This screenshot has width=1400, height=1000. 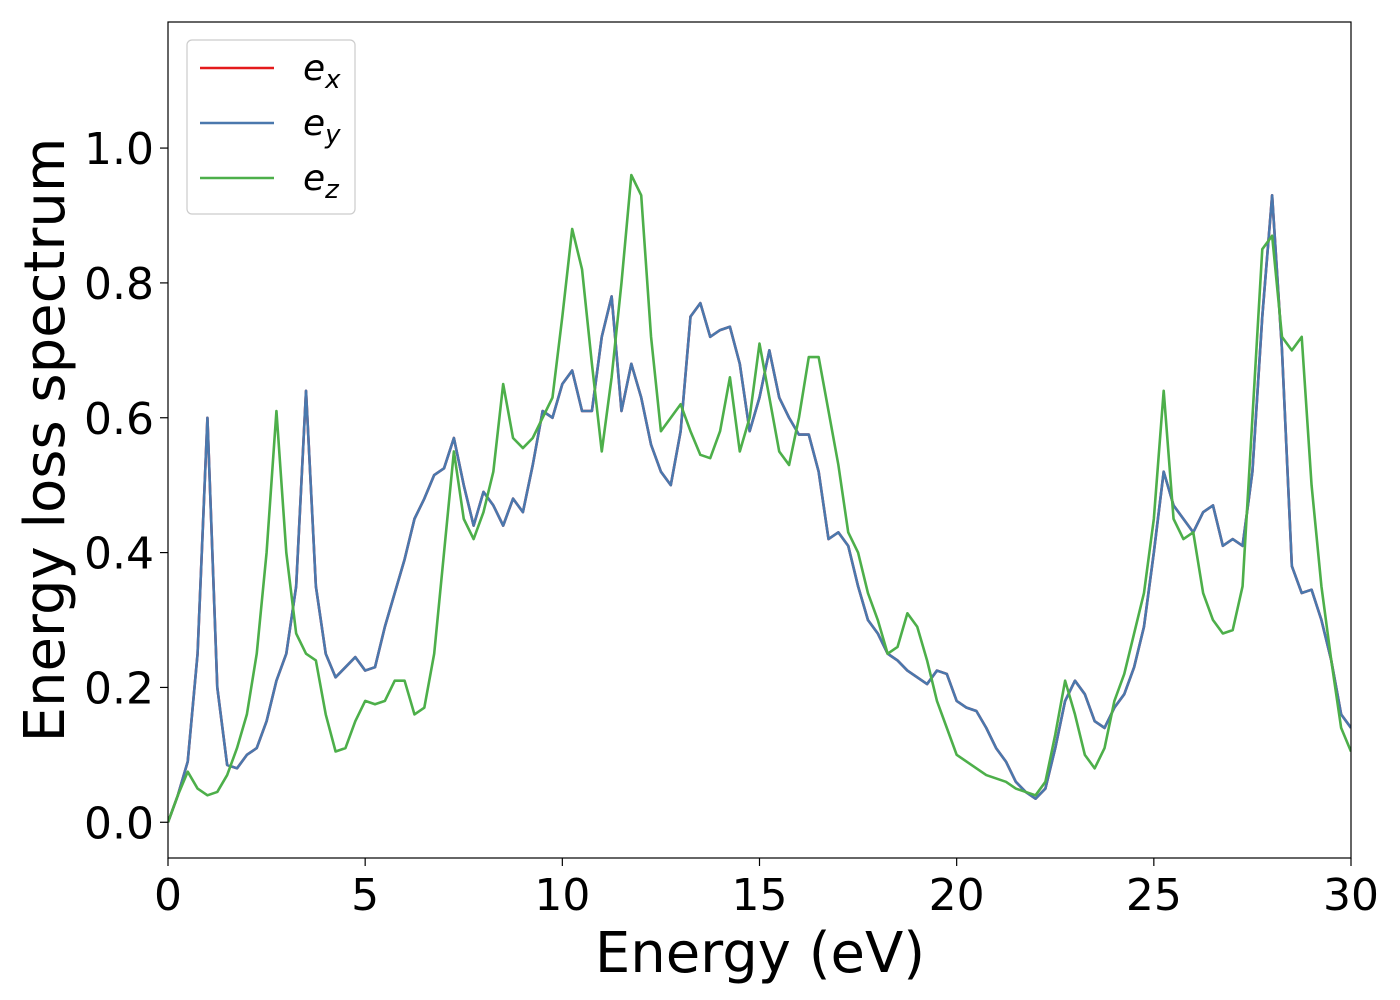 What do you see at coordinates (562, 895) in the screenshot?
I see `x-tick-label: 10` at bounding box center [562, 895].